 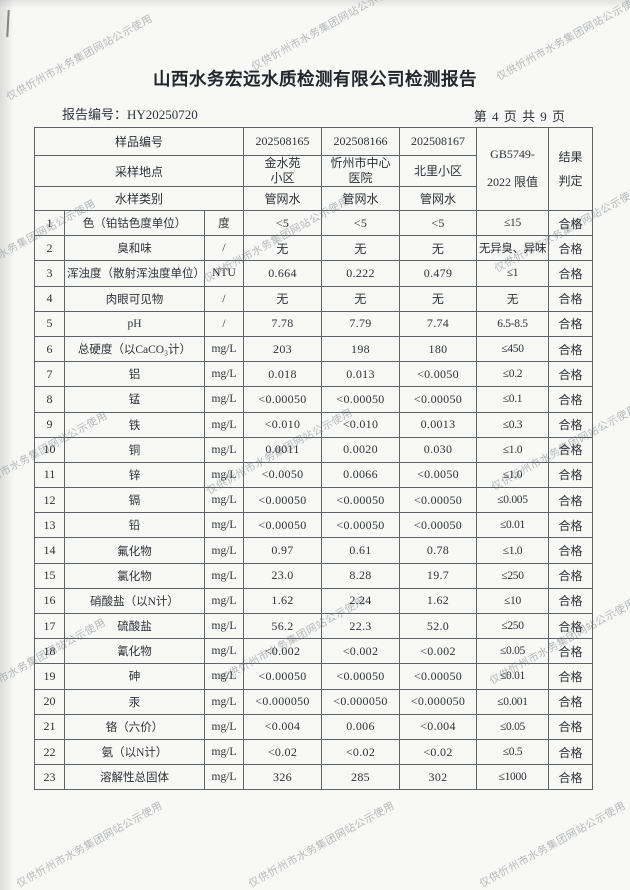 I want to click on row-number: 9, so click(x=49, y=424).